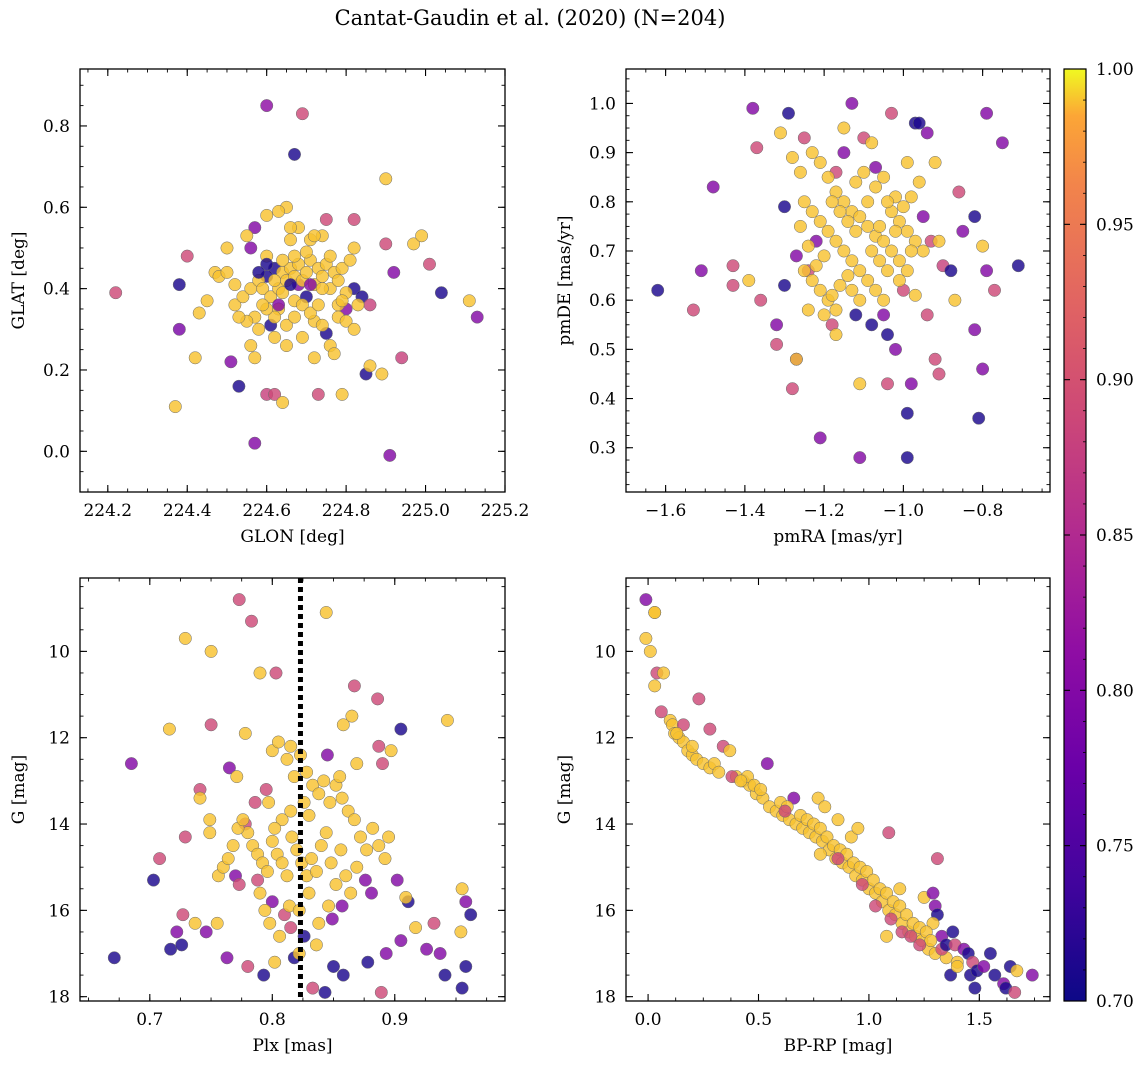 The height and width of the screenshot is (1068, 1148). What do you see at coordinates (1115, 1002) in the screenshot?
I see `colorbar-tick-label: 0.70` at bounding box center [1115, 1002].